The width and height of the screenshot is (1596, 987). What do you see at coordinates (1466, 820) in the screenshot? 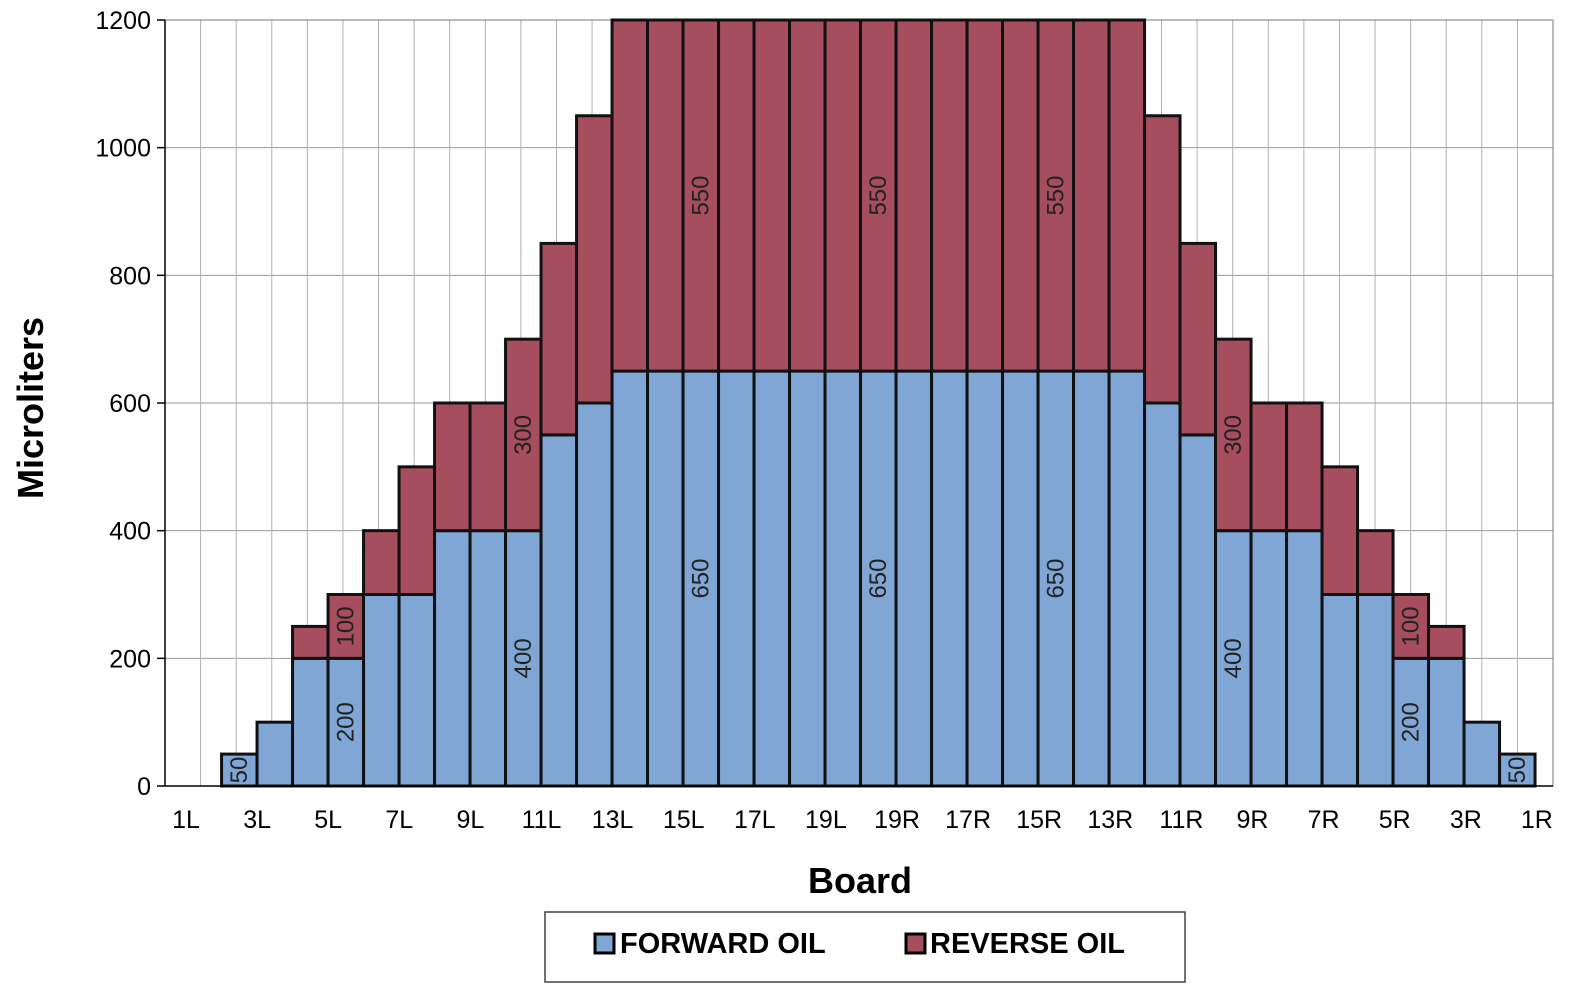
I see `x-tick-label: 3R` at bounding box center [1466, 820].